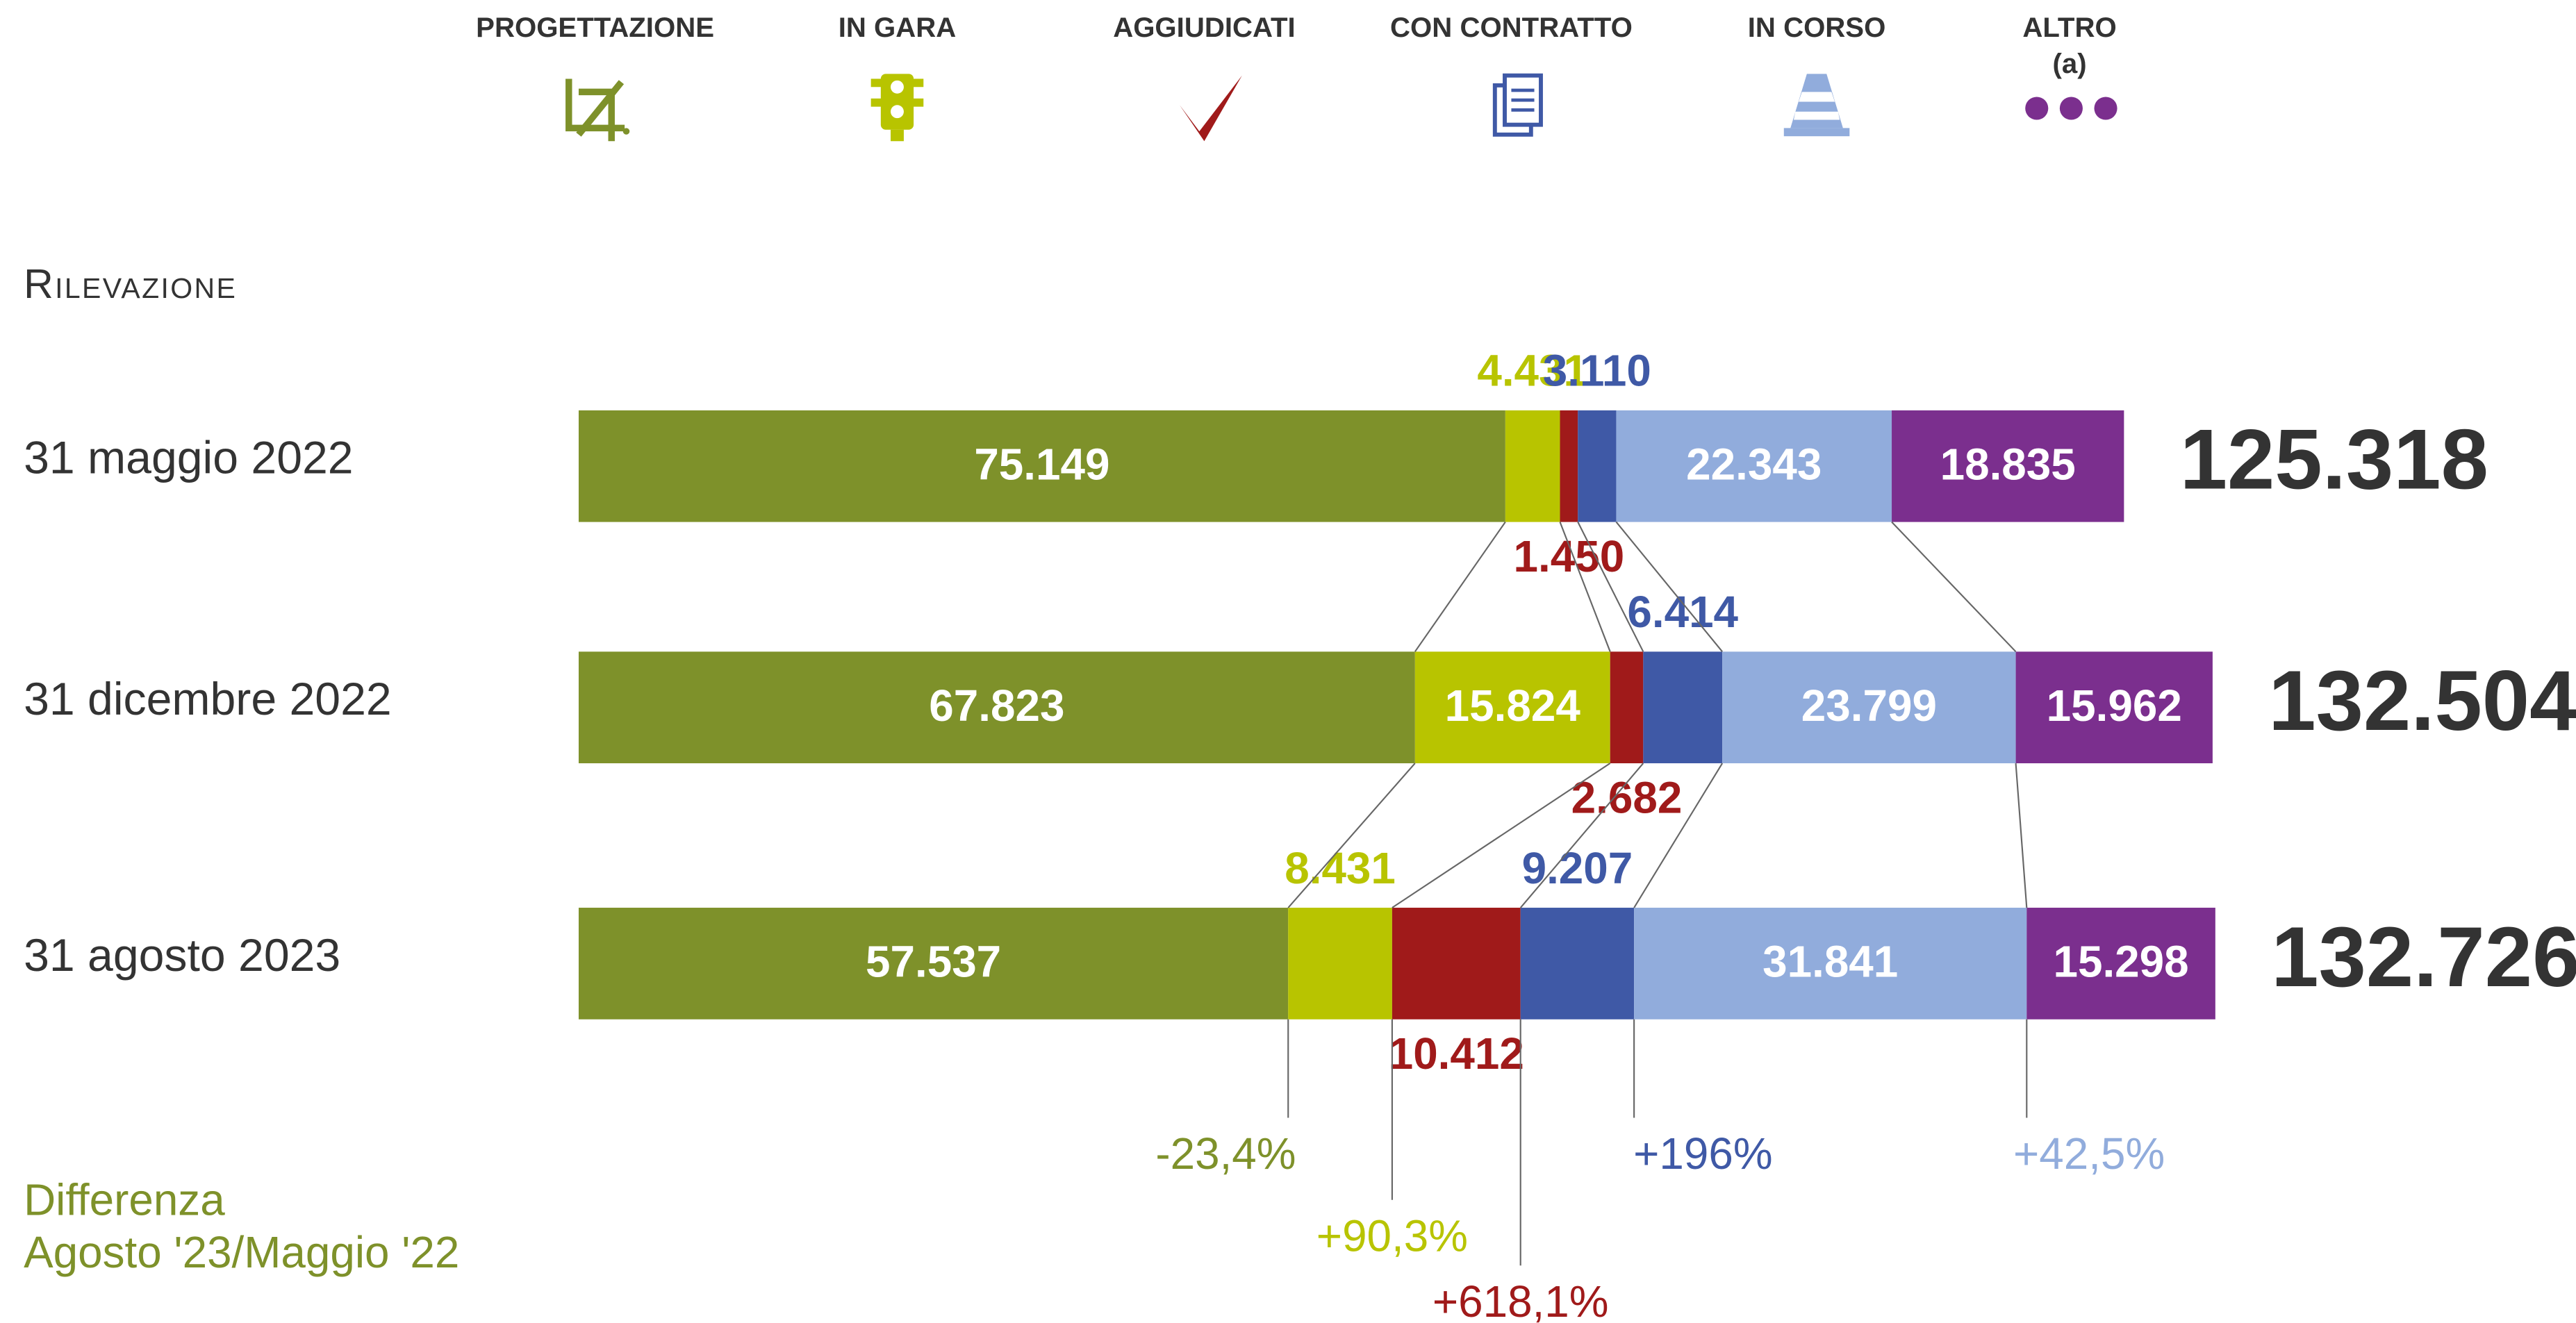  What do you see at coordinates (1533, 371) in the screenshot?
I see `value-label: 4.431` at bounding box center [1533, 371].